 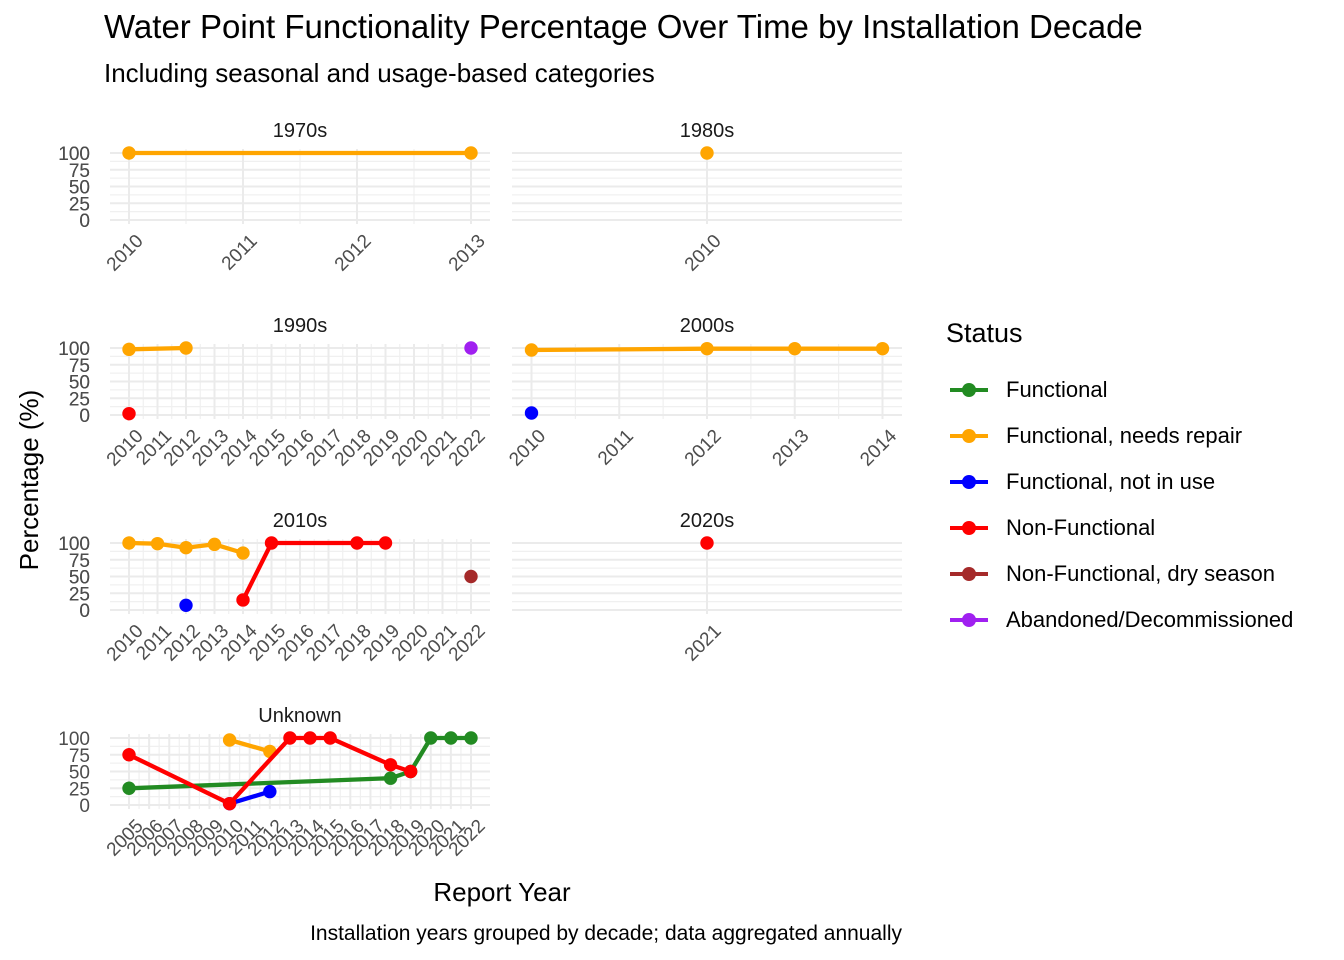 What do you see at coordinates (878, 447) in the screenshot?
I see `x-tick-label: 2014` at bounding box center [878, 447].